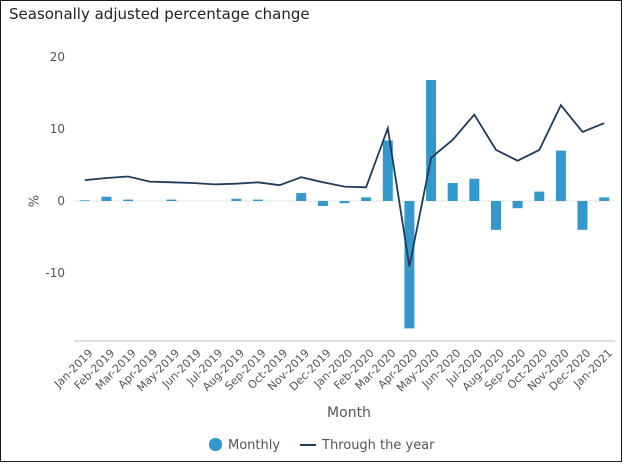 The height and width of the screenshot is (464, 624). What do you see at coordinates (57, 57) in the screenshot?
I see `y-tick-label: 20` at bounding box center [57, 57].